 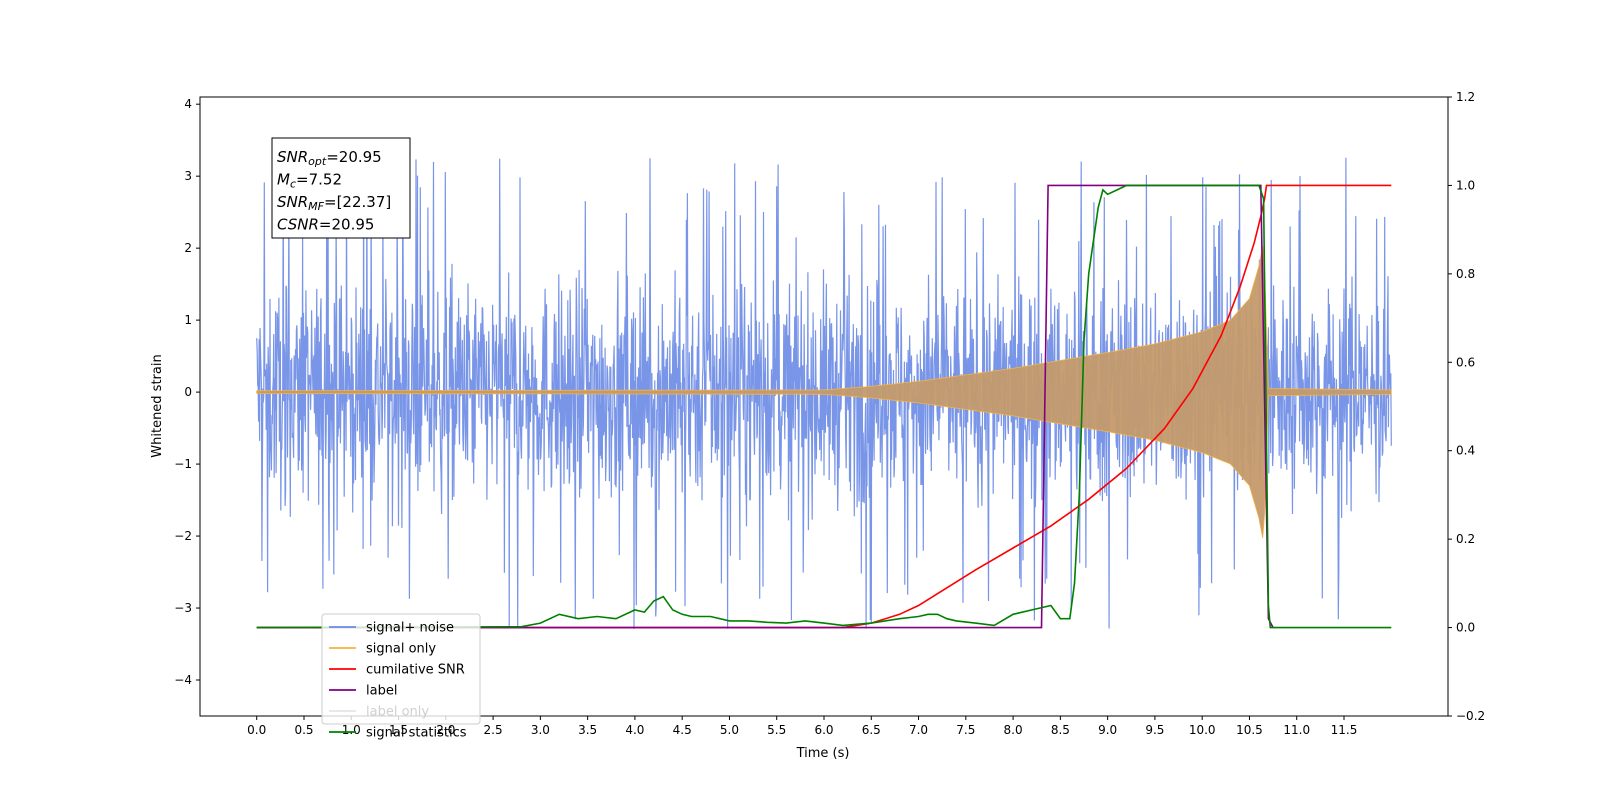 I want to click on legend-label: cumilative SNR, so click(x=415, y=670).